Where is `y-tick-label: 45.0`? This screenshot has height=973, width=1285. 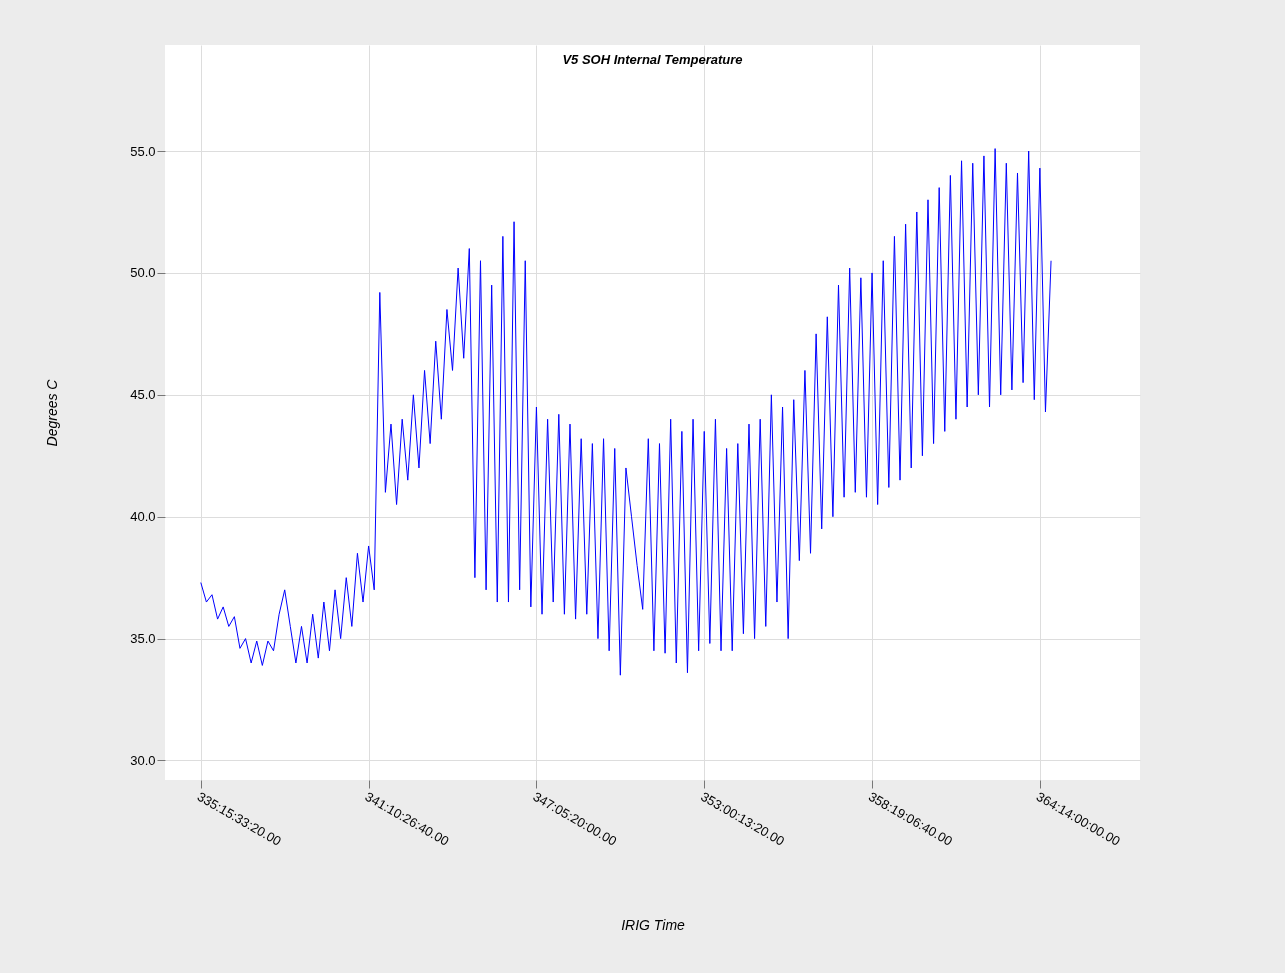 y-tick-label: 45.0 is located at coordinates (143, 395).